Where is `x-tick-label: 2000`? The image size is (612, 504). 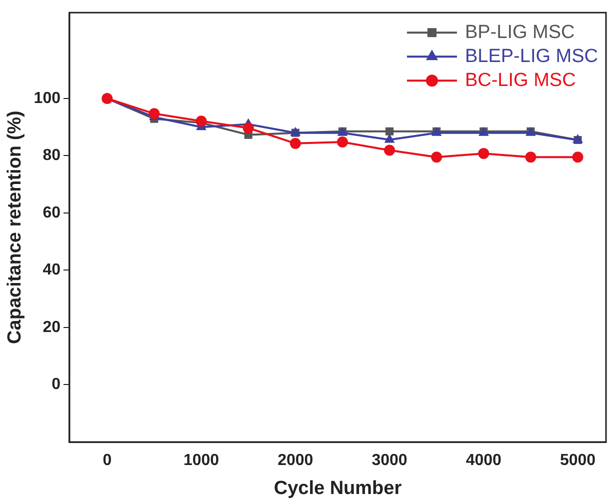
x-tick-label: 2000 is located at coordinates (296, 461).